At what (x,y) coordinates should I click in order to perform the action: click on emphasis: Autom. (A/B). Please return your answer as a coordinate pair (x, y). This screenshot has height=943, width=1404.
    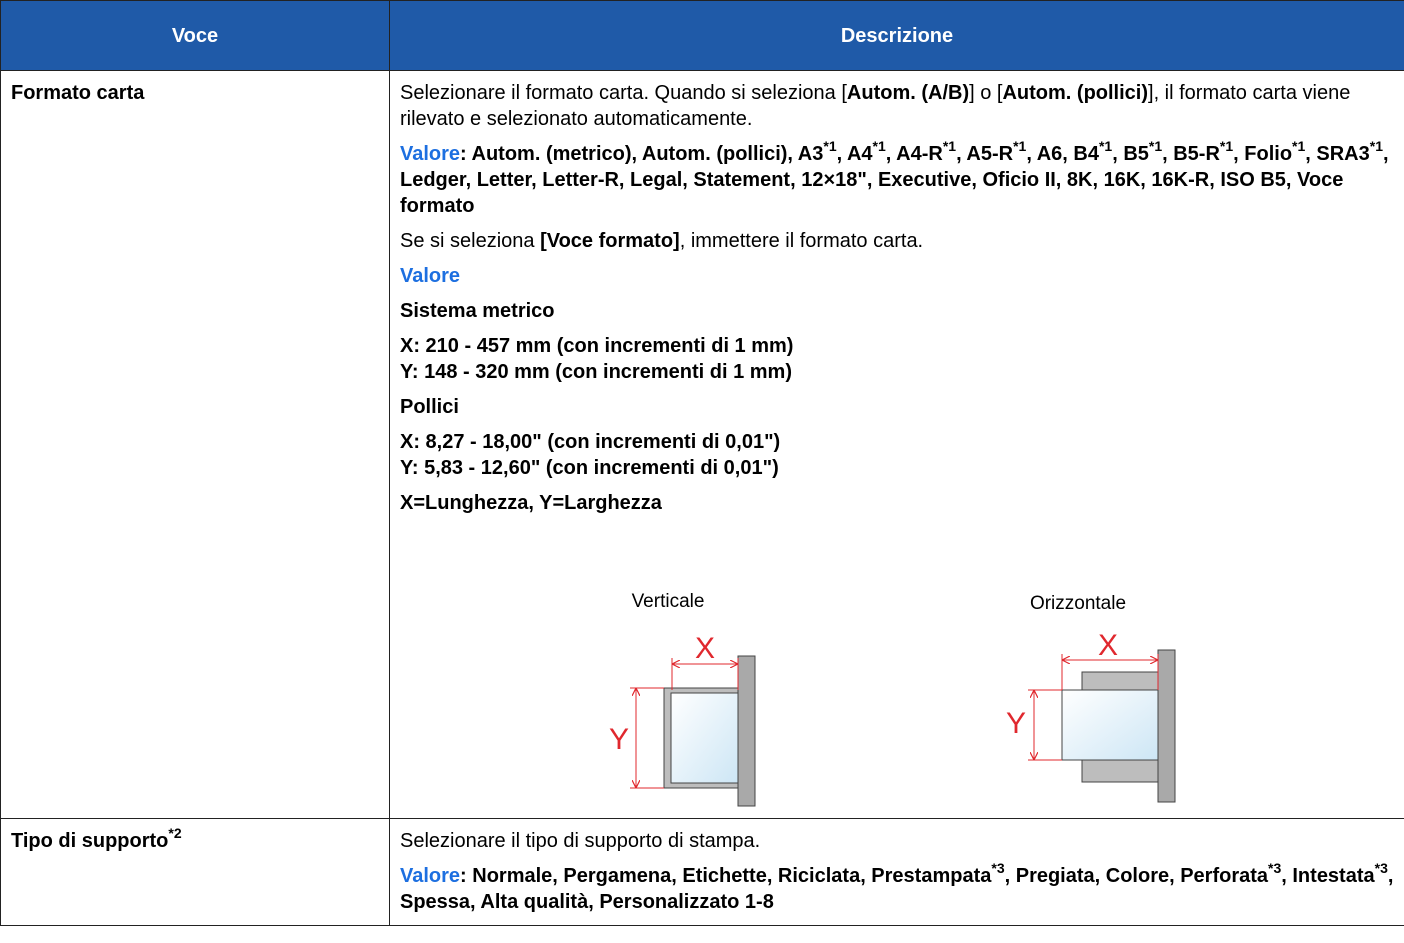
    Looking at the image, I should click on (908, 93).